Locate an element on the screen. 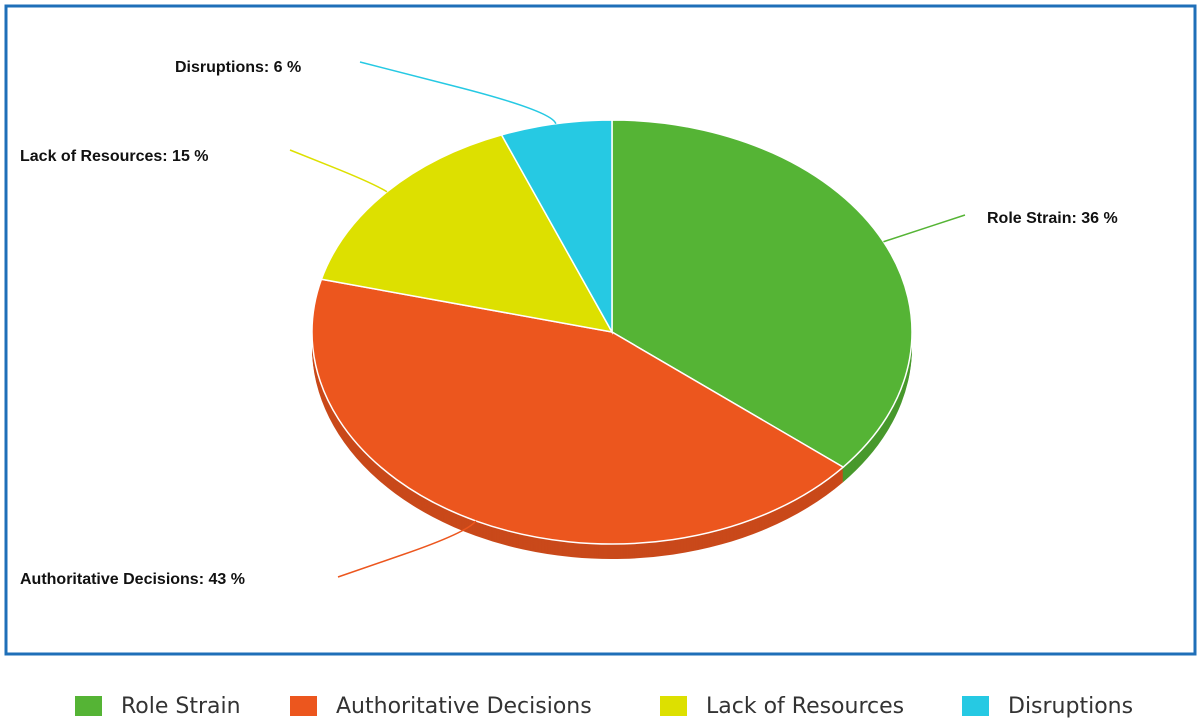 This screenshot has width=1202, height=719. legend-label: Role Strain is located at coordinates (181, 706).